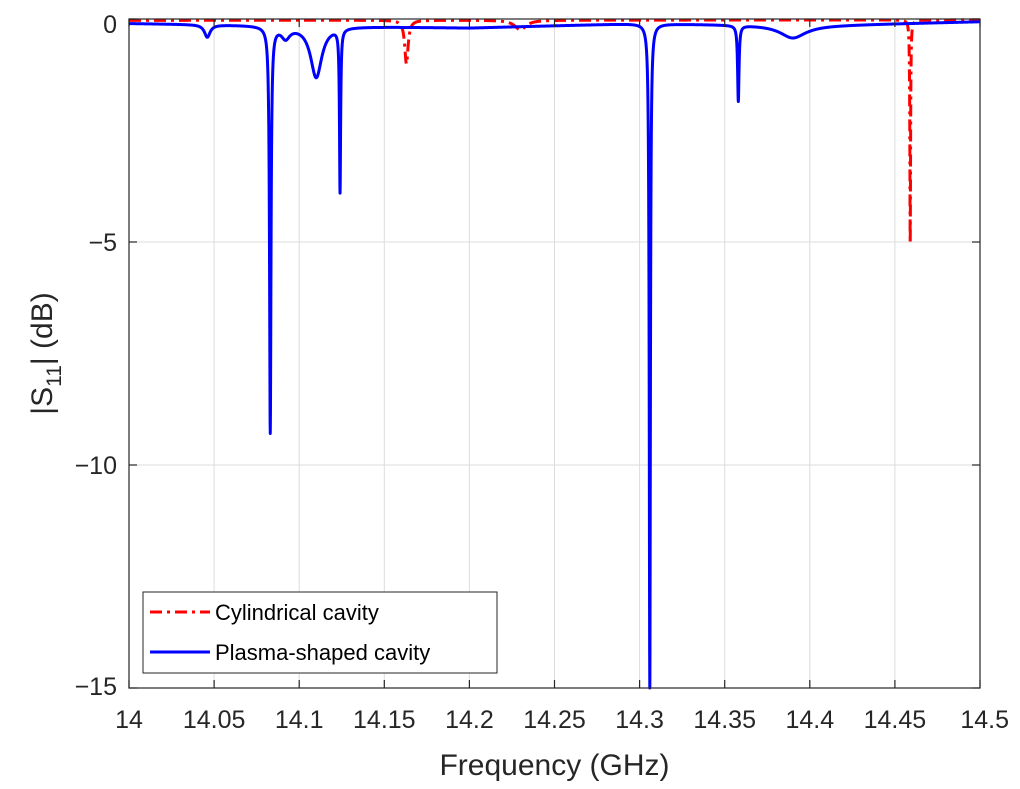  I want to click on x-tick-label: 14.5, so click(984, 720).